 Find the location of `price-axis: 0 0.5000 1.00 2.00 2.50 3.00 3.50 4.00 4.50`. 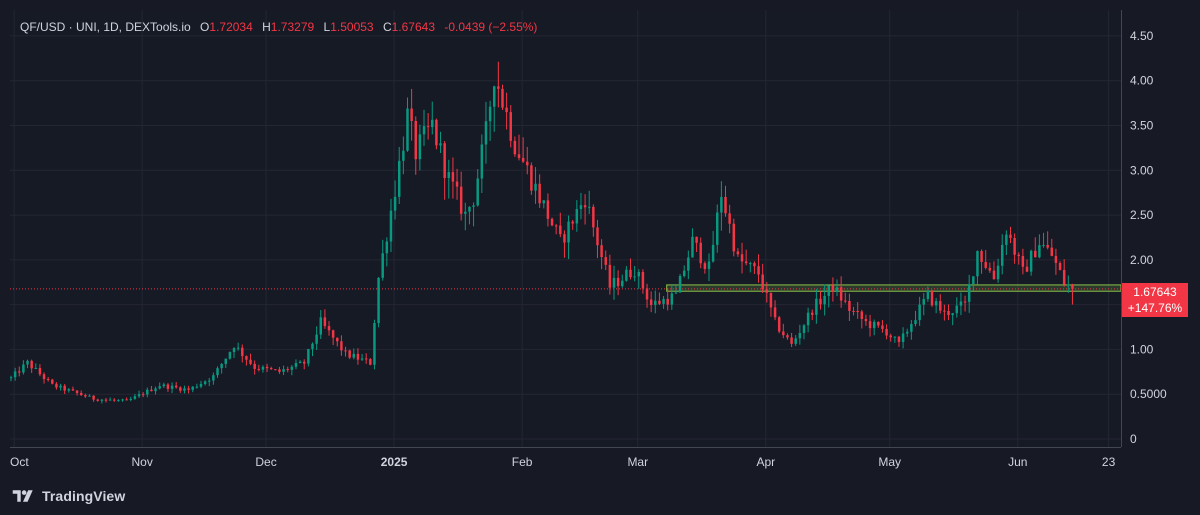

price-axis: 0 0.5000 1.00 2.00 2.50 3.00 3.50 4.00 4.50 is located at coordinates (1156, 228).